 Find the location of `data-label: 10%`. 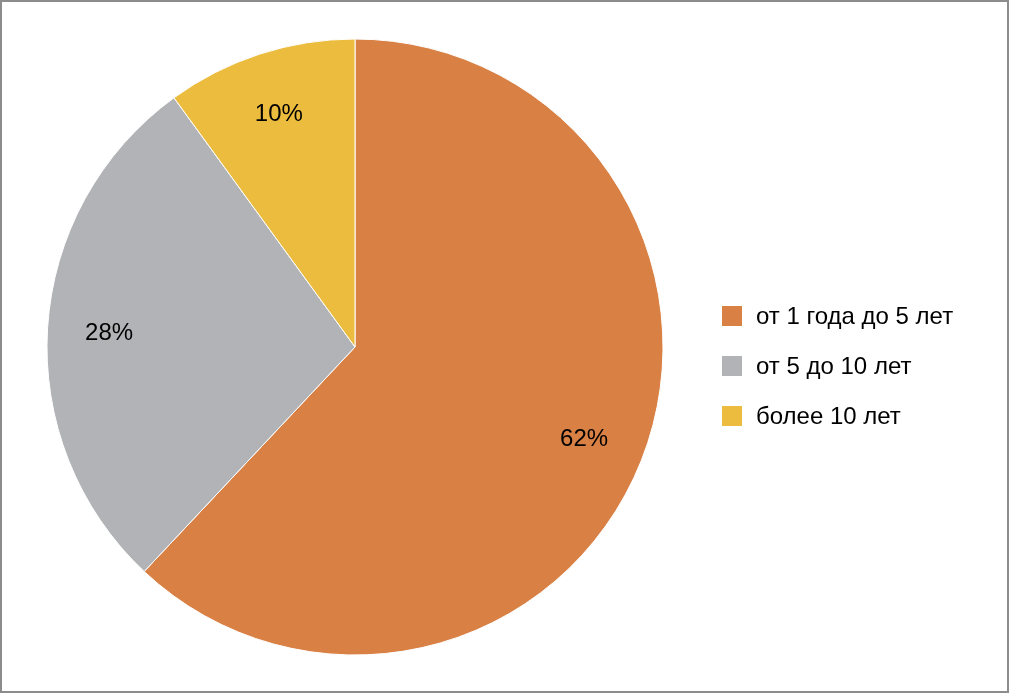

data-label: 10% is located at coordinates (278, 113).